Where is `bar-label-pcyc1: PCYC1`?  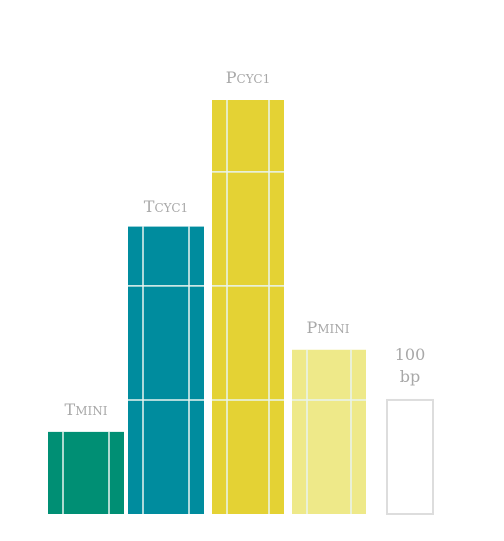
bar-label-pcyc1: PCYC1 is located at coordinates (248, 77).